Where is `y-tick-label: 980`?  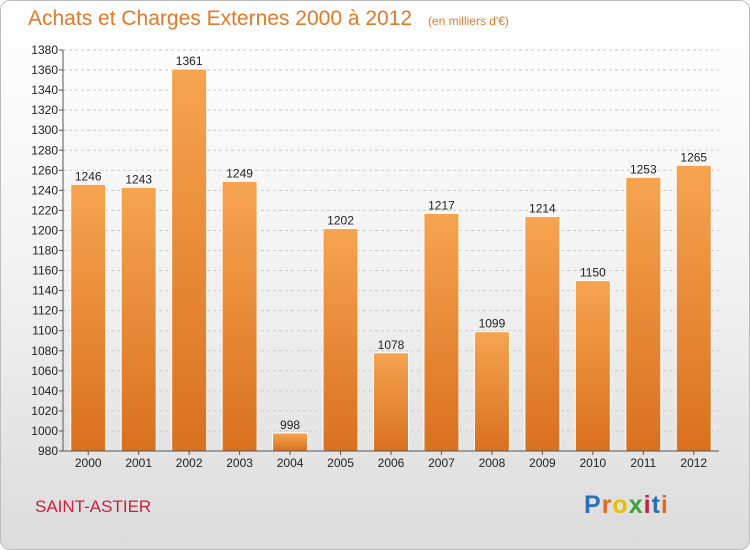 y-tick-label: 980 is located at coordinates (48, 451).